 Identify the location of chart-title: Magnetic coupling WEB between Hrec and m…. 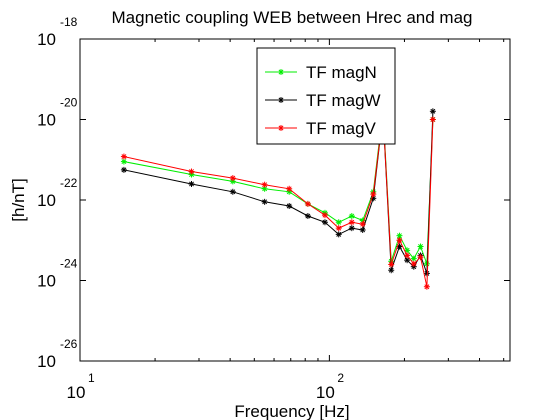
(292, 17).